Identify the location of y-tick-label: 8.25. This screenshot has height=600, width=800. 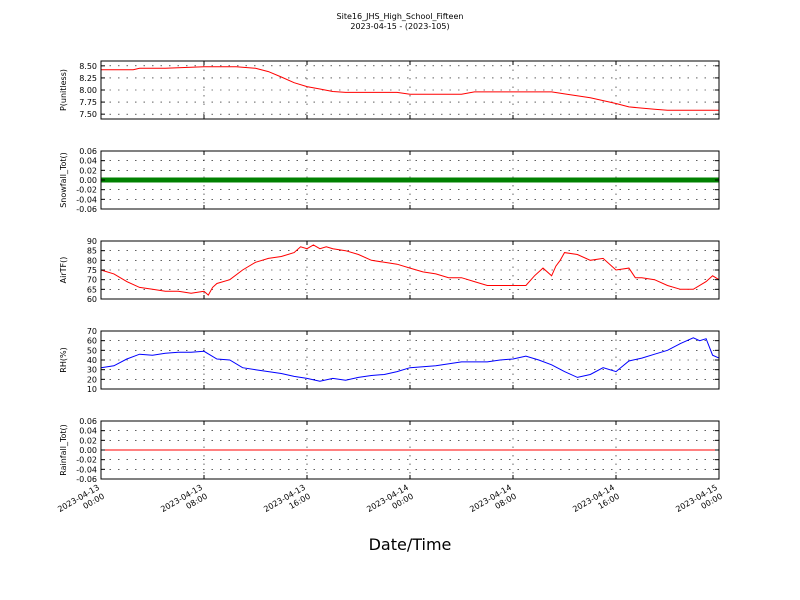
(88, 78).